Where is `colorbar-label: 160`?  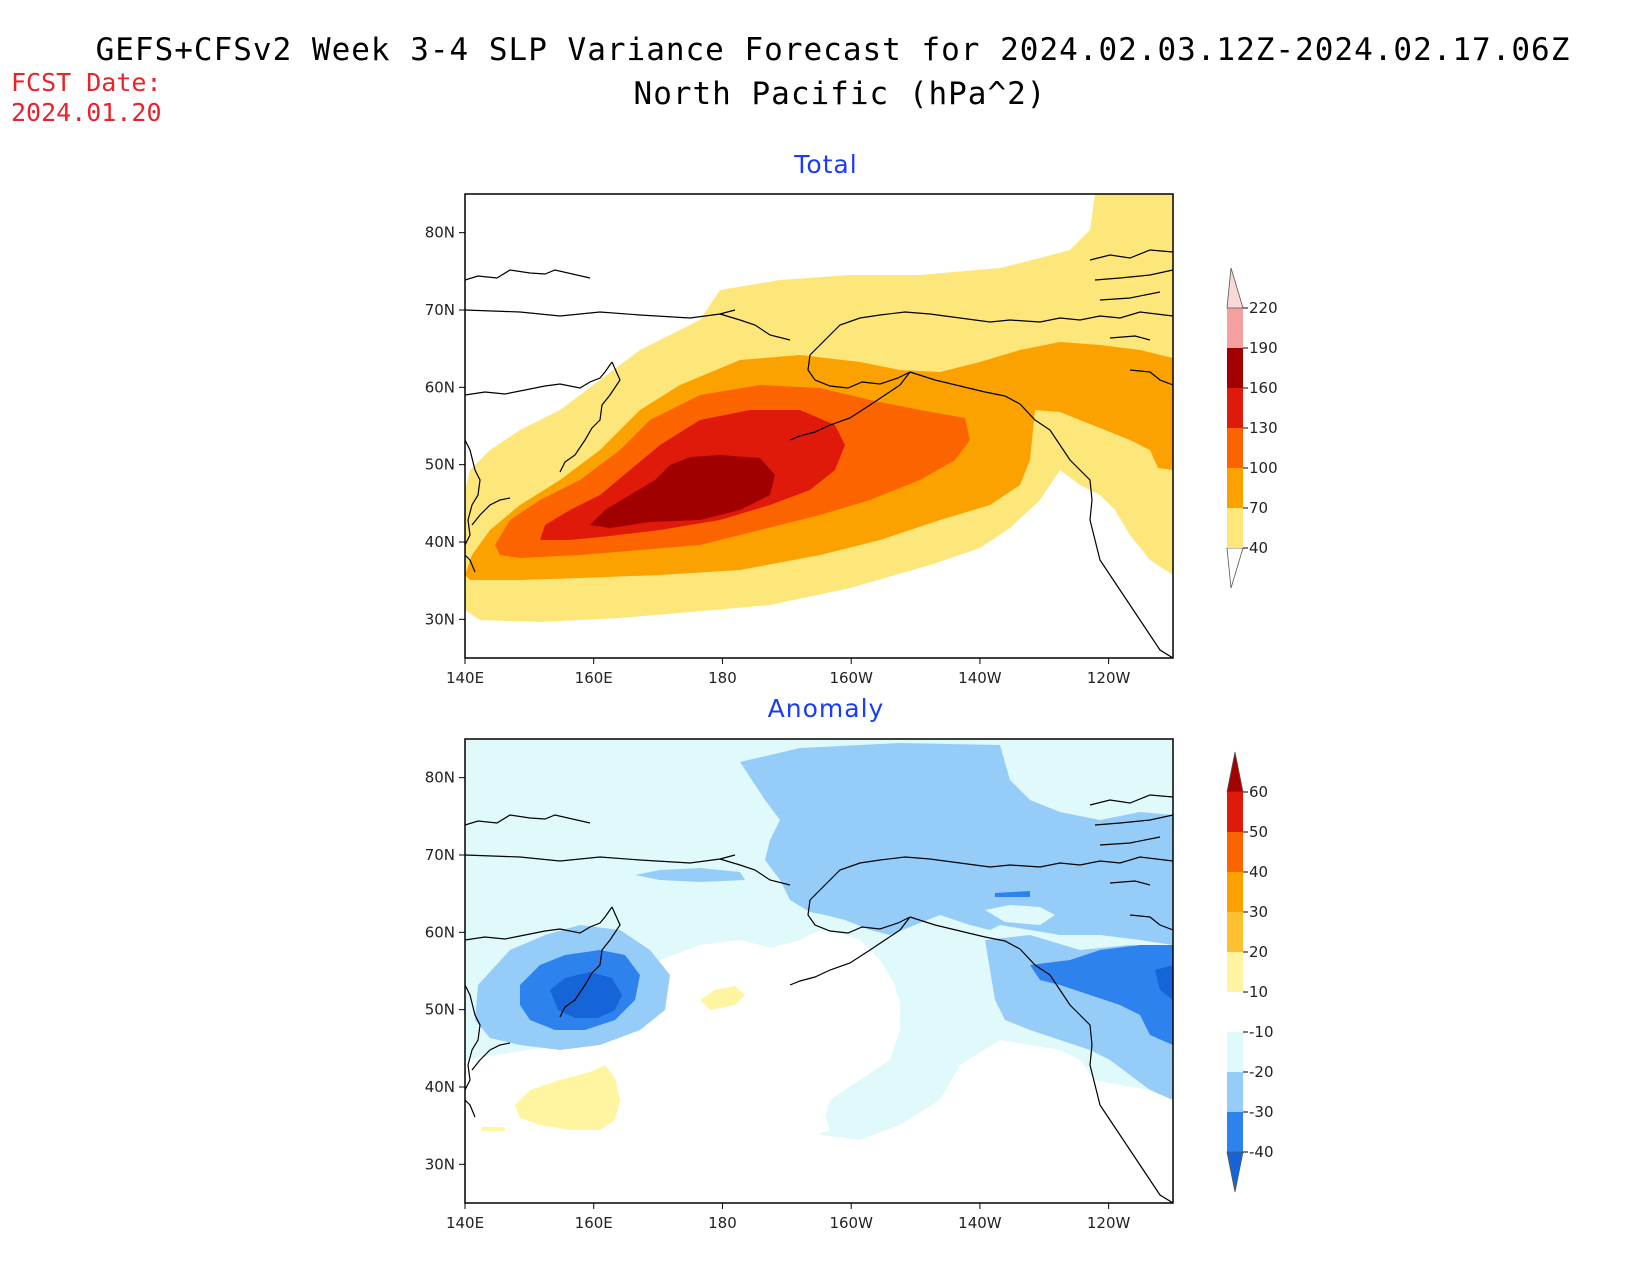
colorbar-label: 160 is located at coordinates (1263, 388).